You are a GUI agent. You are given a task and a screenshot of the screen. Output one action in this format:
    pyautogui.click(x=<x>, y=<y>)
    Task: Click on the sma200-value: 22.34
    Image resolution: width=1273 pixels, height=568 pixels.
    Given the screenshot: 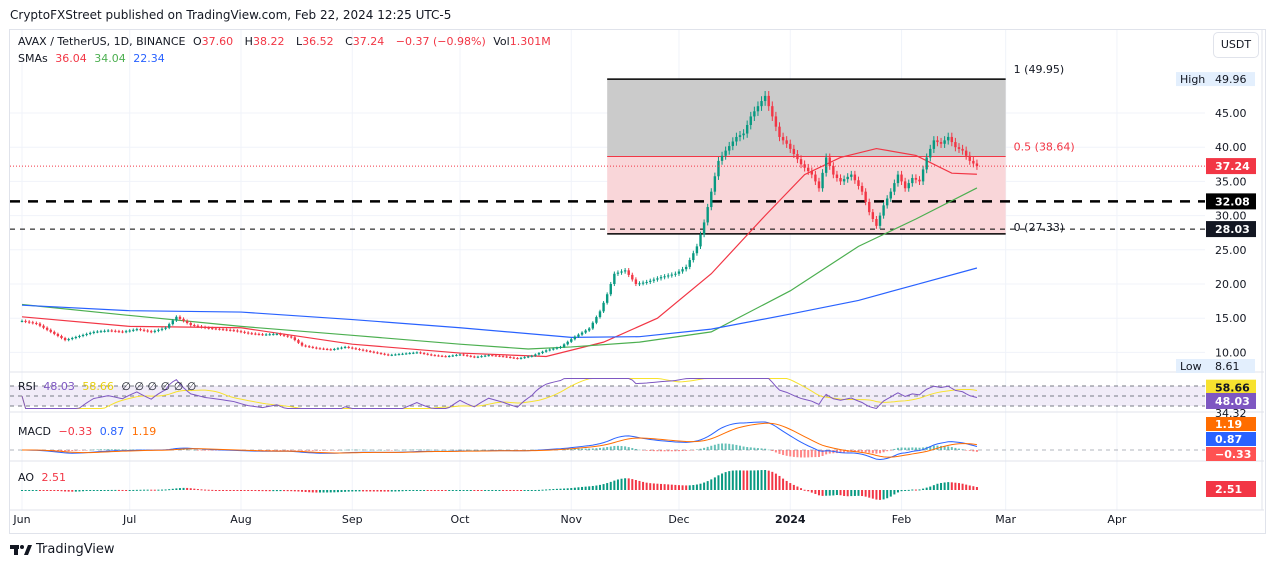 What is the action you would take?
    pyautogui.click(x=149, y=58)
    